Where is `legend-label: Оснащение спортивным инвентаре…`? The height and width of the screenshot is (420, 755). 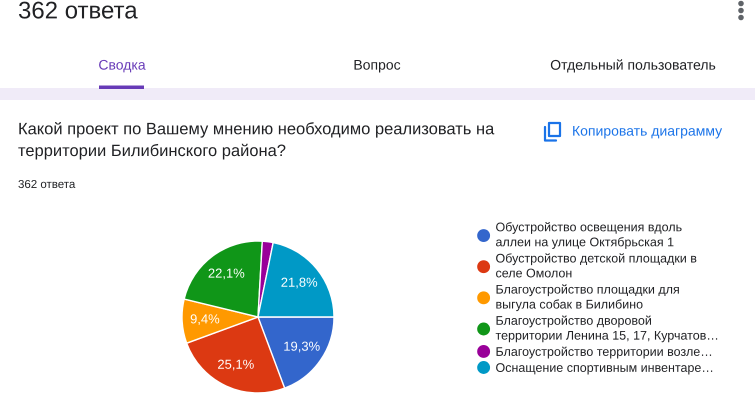 legend-label: Оснащение спортивным инвентаре… is located at coordinates (604, 368).